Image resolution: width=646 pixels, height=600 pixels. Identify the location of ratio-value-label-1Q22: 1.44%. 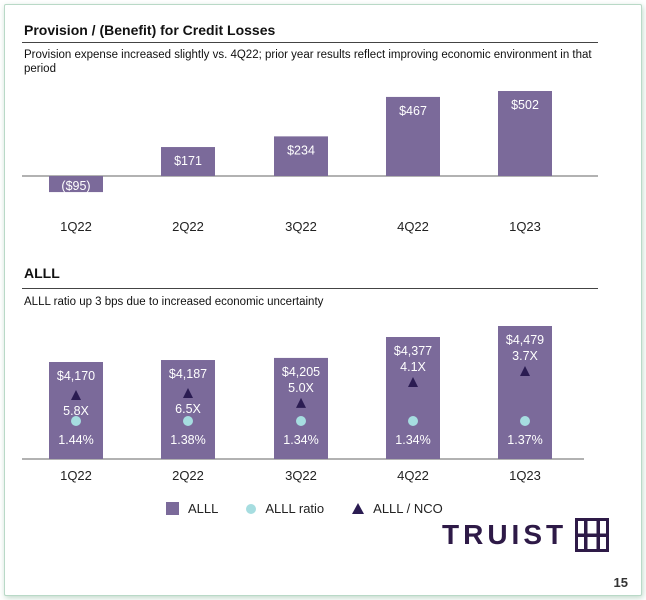
(75, 440).